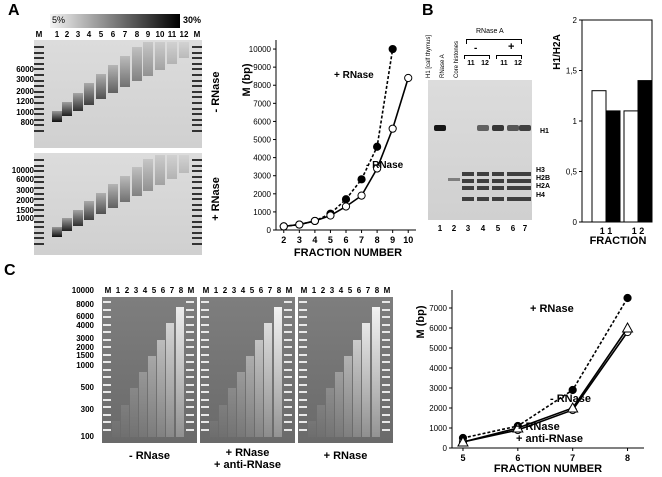 The height and width of the screenshot is (477, 662). Describe the element at coordinates (483, 228) in the screenshot. I see `lane-number: 4` at that location.